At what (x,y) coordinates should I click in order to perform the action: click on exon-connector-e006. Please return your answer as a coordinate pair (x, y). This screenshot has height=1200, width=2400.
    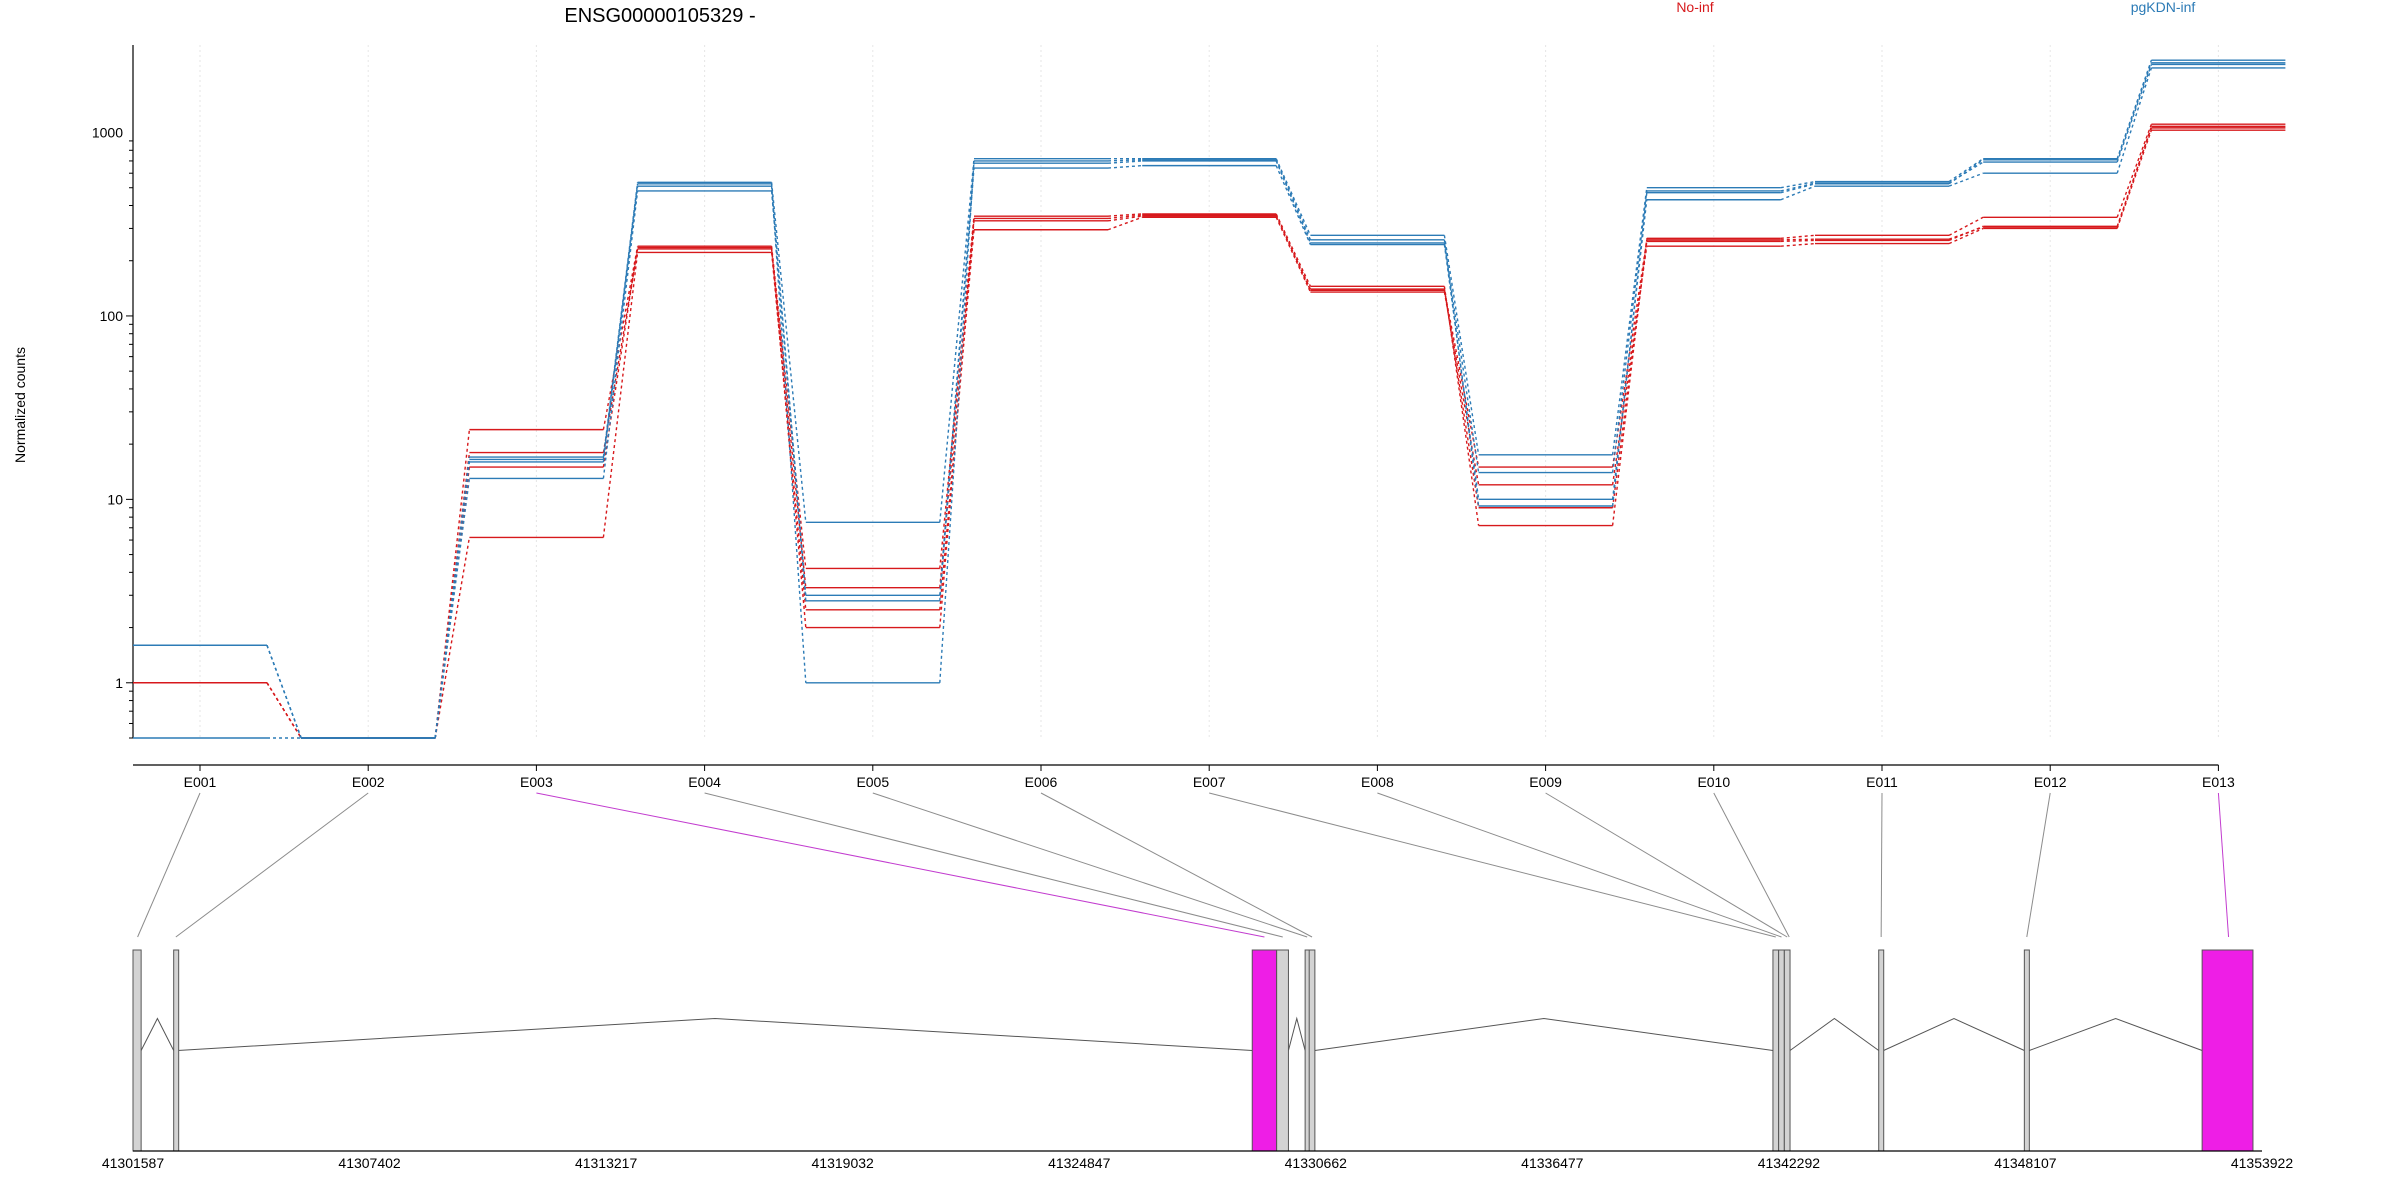
    Looking at the image, I should click on (1176, 865).